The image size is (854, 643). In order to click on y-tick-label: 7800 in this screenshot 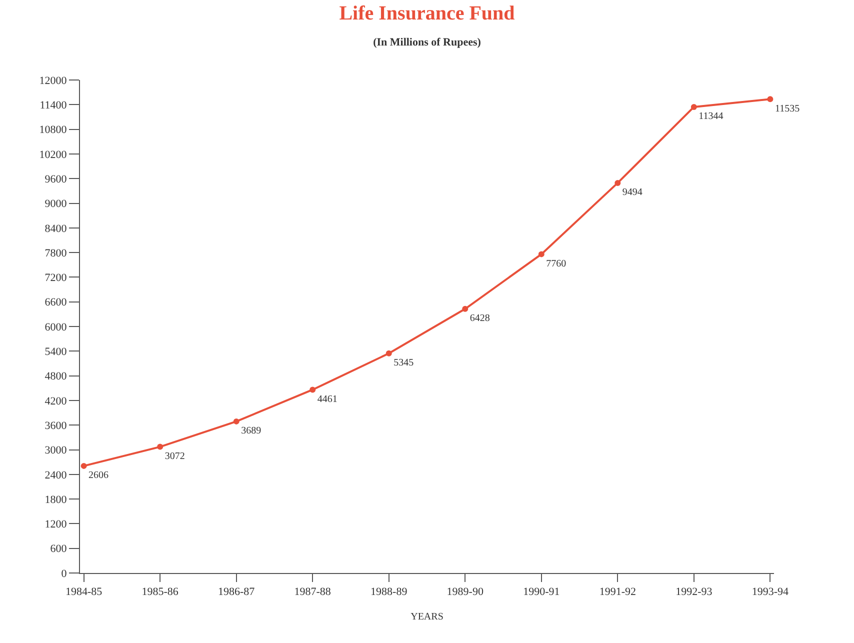, I will do `click(56, 253)`.